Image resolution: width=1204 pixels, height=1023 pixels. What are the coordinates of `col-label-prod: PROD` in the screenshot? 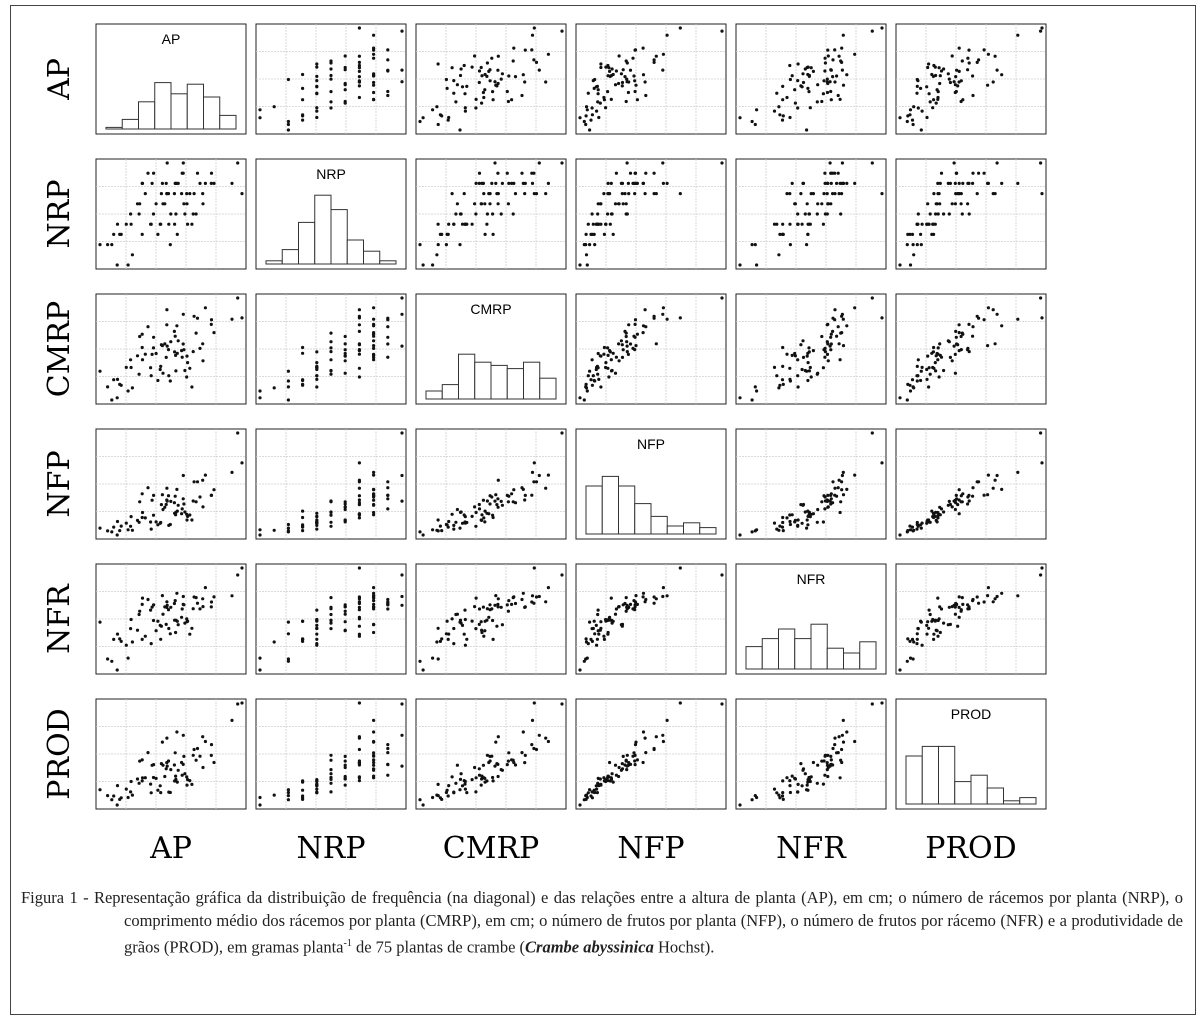 It's located at (970, 848).